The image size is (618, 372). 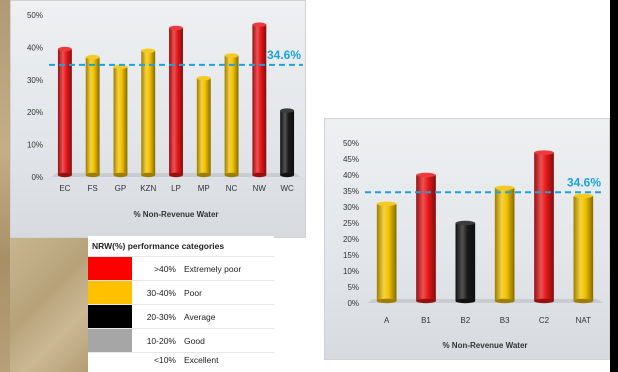 What do you see at coordinates (181, 340) in the screenshot?
I see `legend-row: 10-20% Good` at bounding box center [181, 340].